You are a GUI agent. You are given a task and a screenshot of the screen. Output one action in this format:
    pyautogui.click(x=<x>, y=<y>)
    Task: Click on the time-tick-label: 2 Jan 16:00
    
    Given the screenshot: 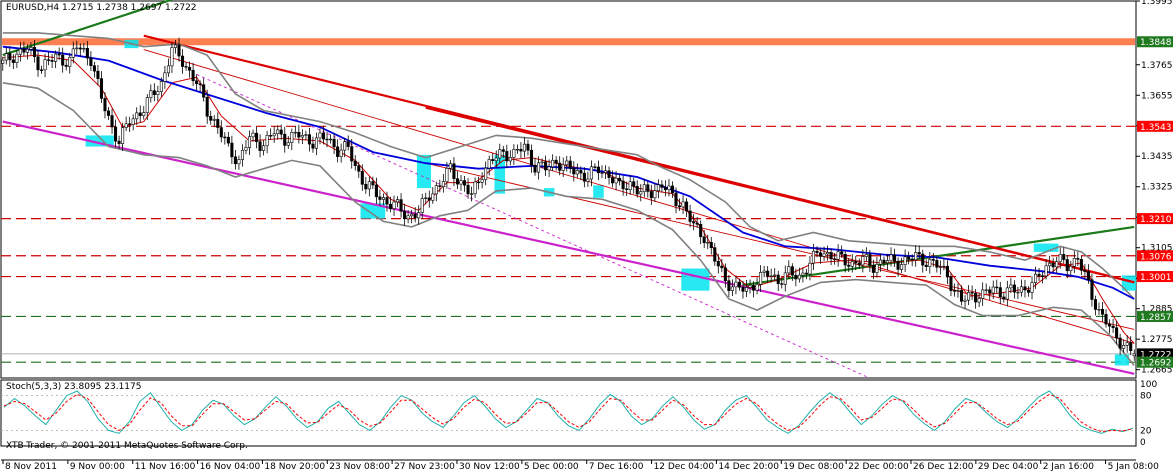 What is the action you would take?
    pyautogui.click(x=1069, y=467)
    